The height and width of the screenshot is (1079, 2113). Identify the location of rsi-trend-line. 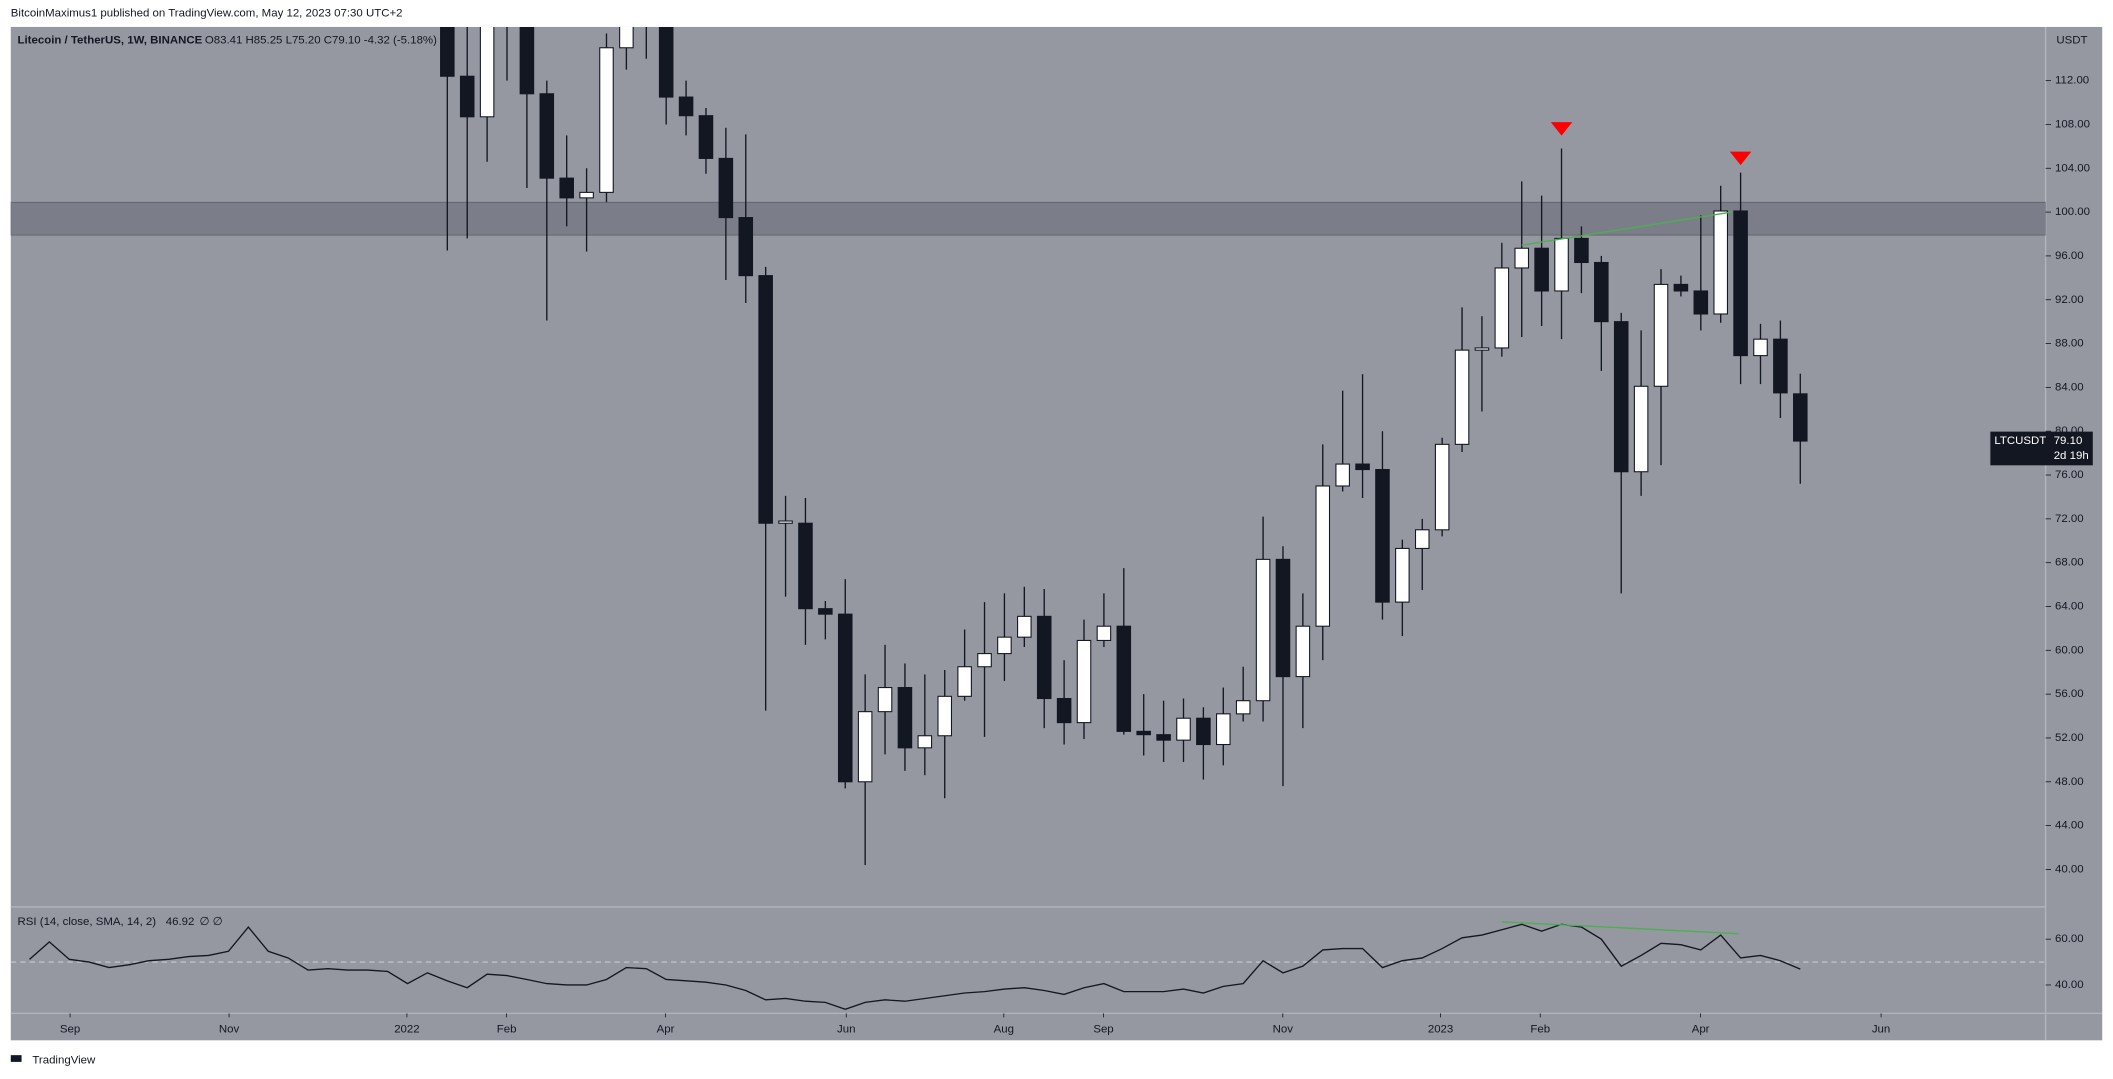
(1620, 928).